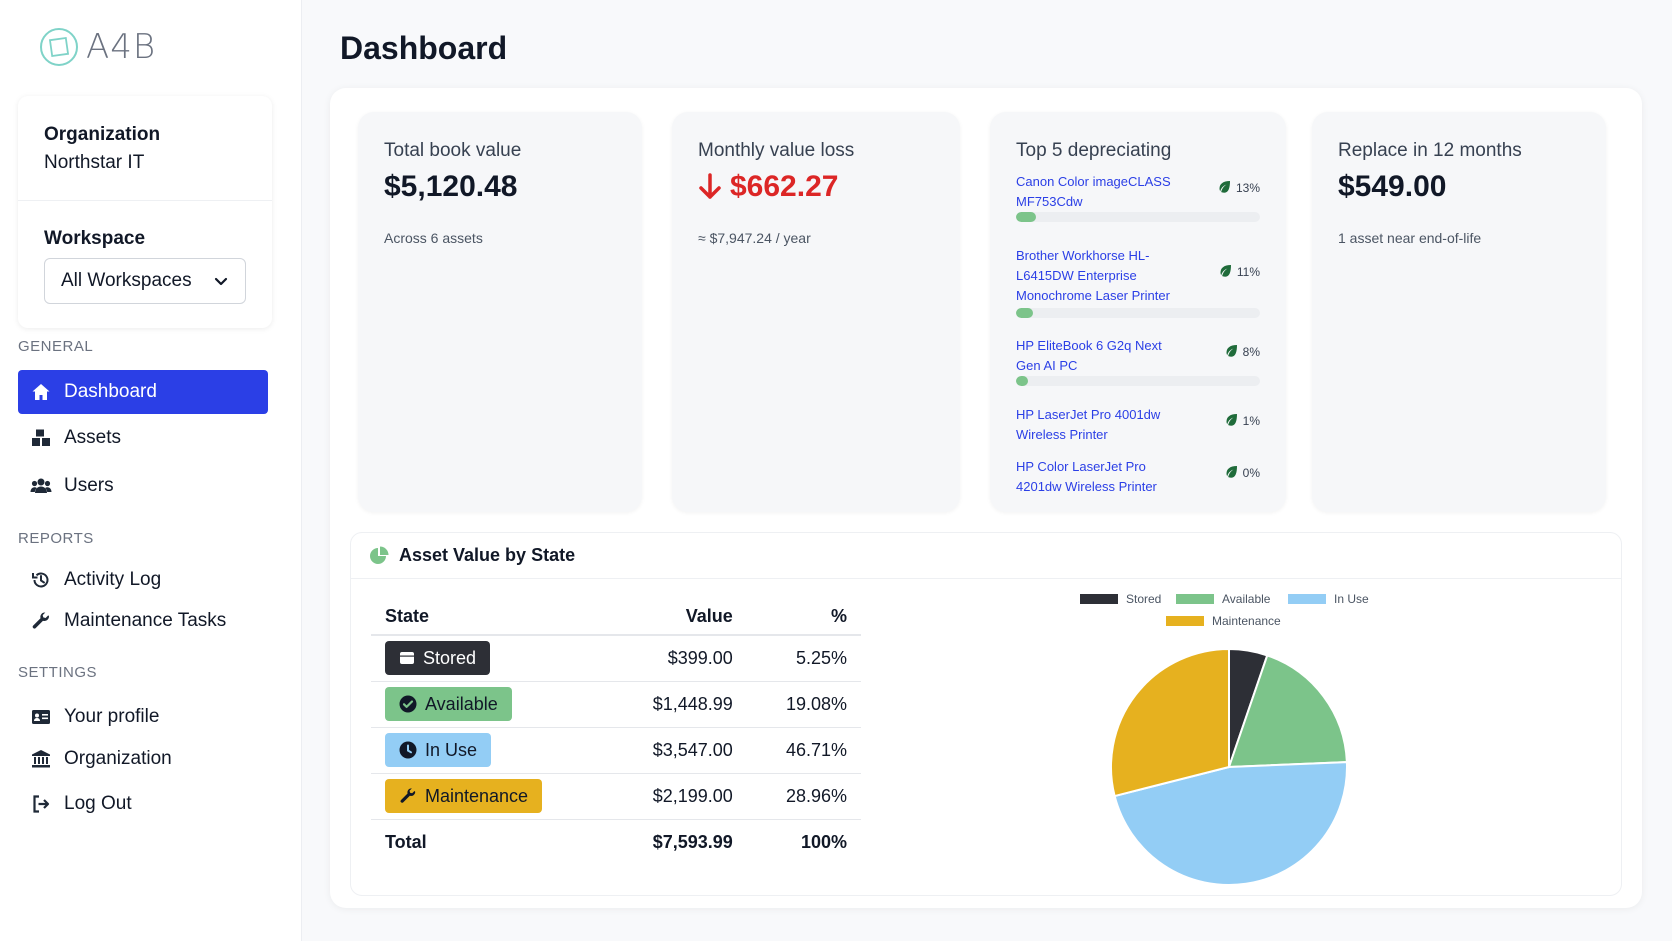 This screenshot has width=1672, height=941. Describe the element at coordinates (1392, 186) in the screenshot. I see `stat-value: $549.00` at that location.